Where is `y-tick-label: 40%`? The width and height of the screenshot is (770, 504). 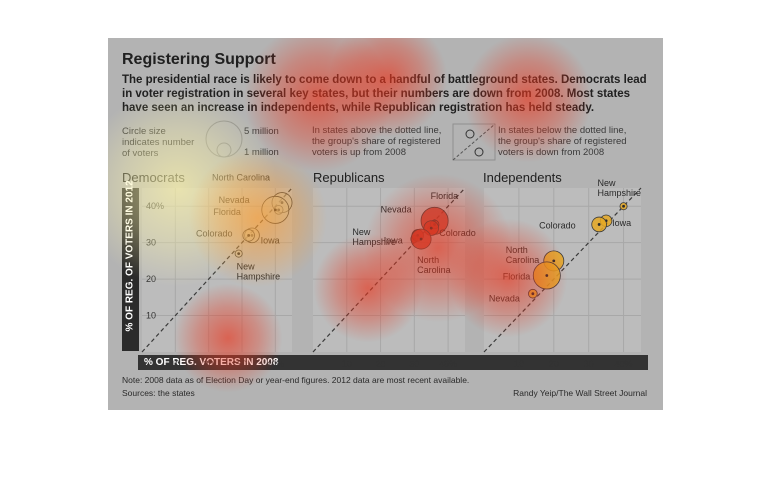 y-tick-label: 40% is located at coordinates (155, 206).